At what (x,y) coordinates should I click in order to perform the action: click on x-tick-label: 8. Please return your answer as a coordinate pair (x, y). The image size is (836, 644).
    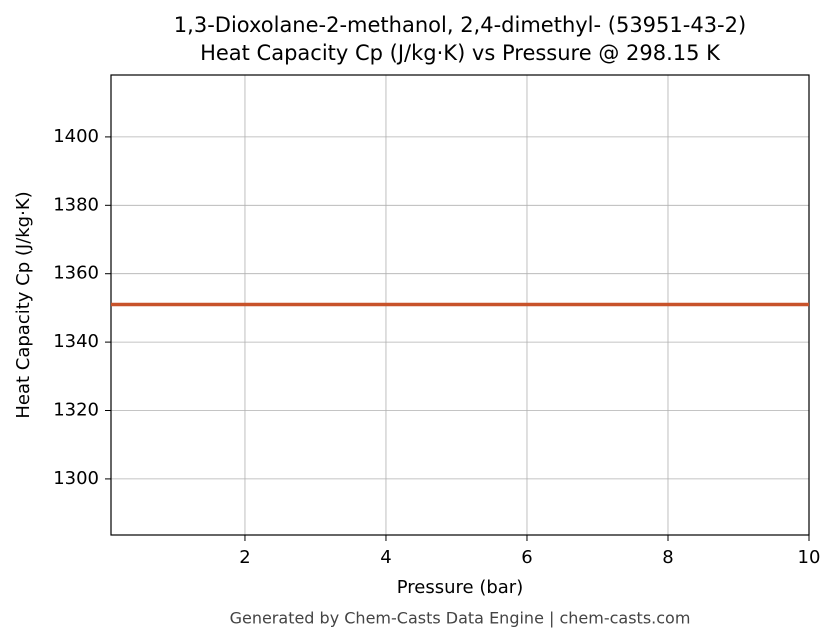
    Looking at the image, I should click on (667, 557).